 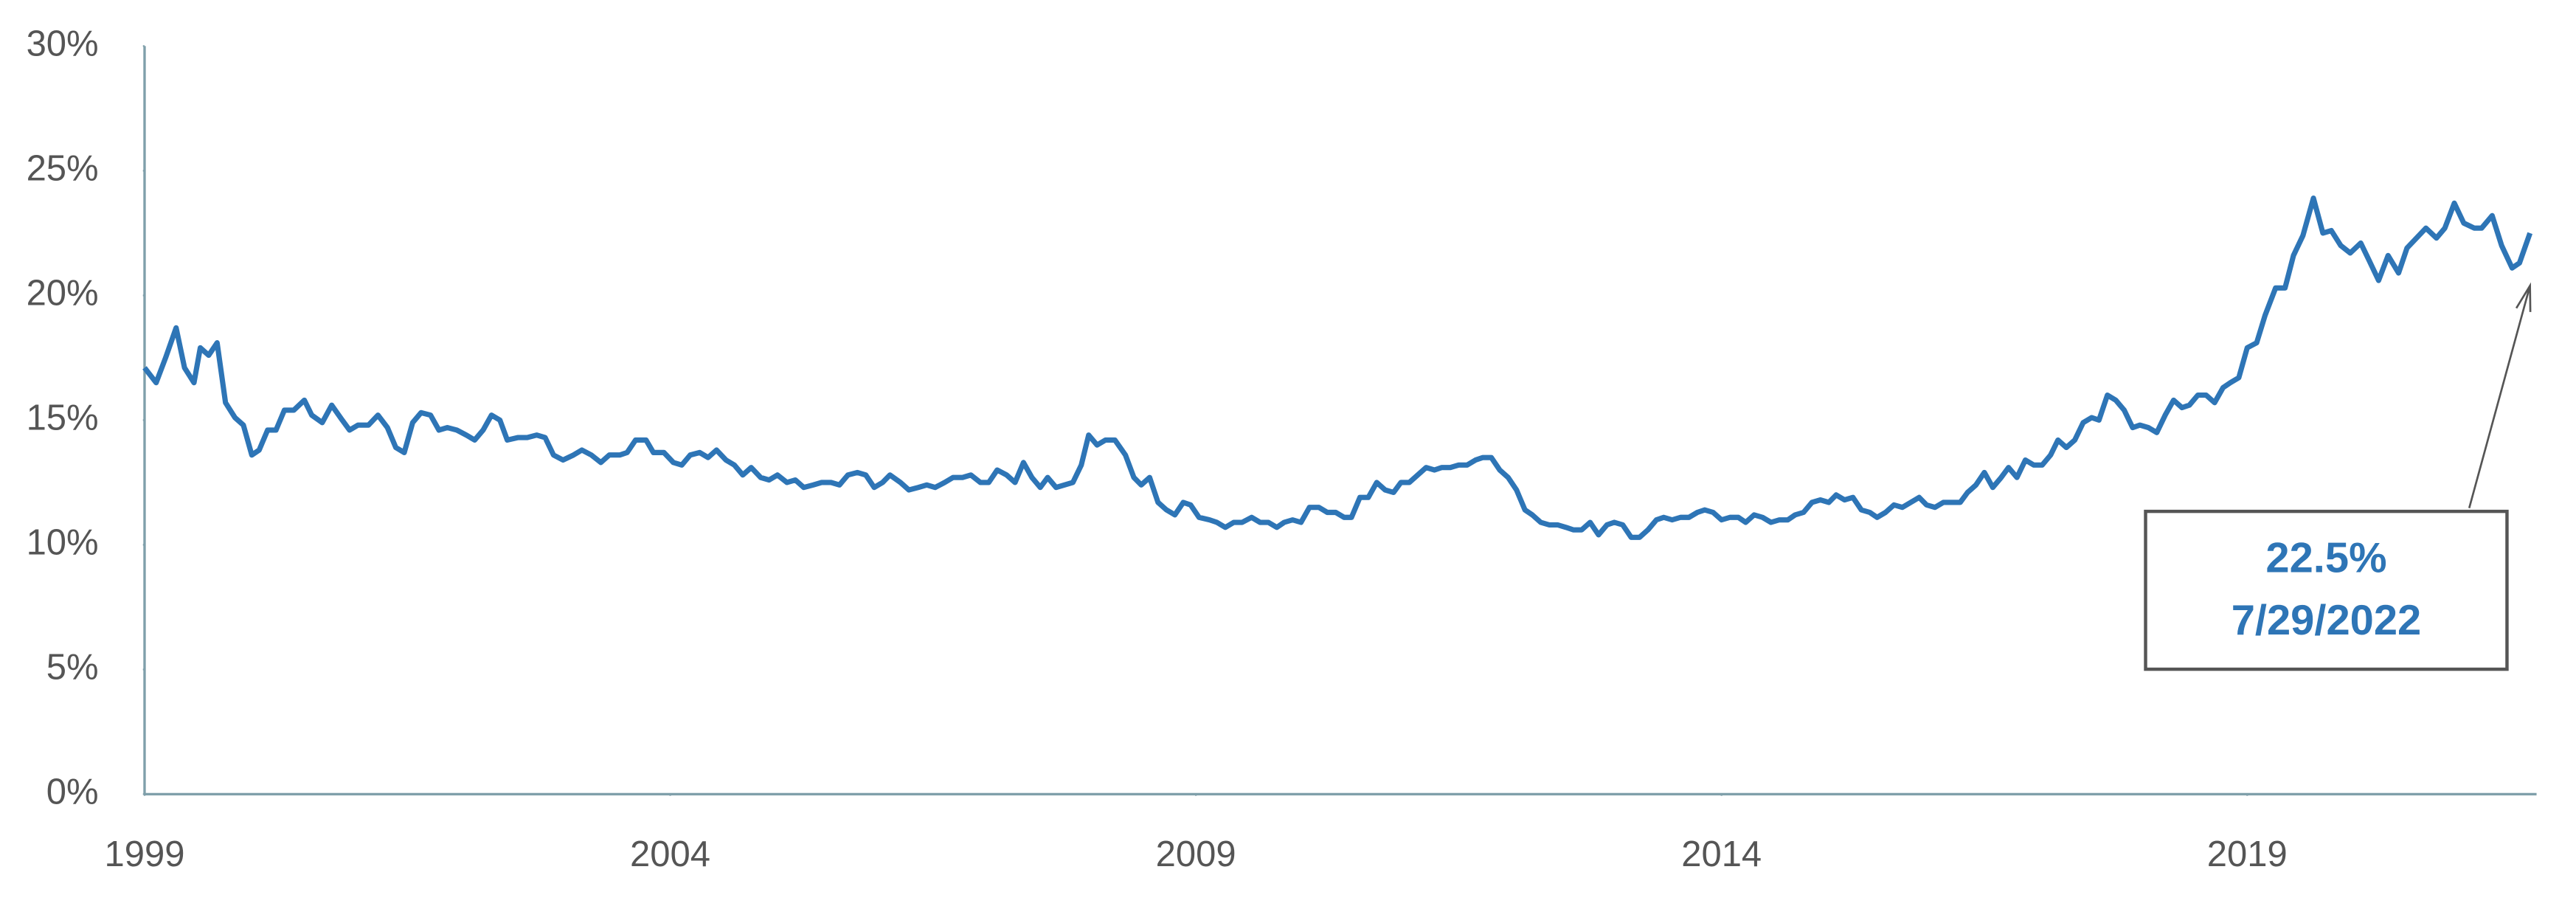 I want to click on y-tick-label: 0%, so click(x=72, y=792).